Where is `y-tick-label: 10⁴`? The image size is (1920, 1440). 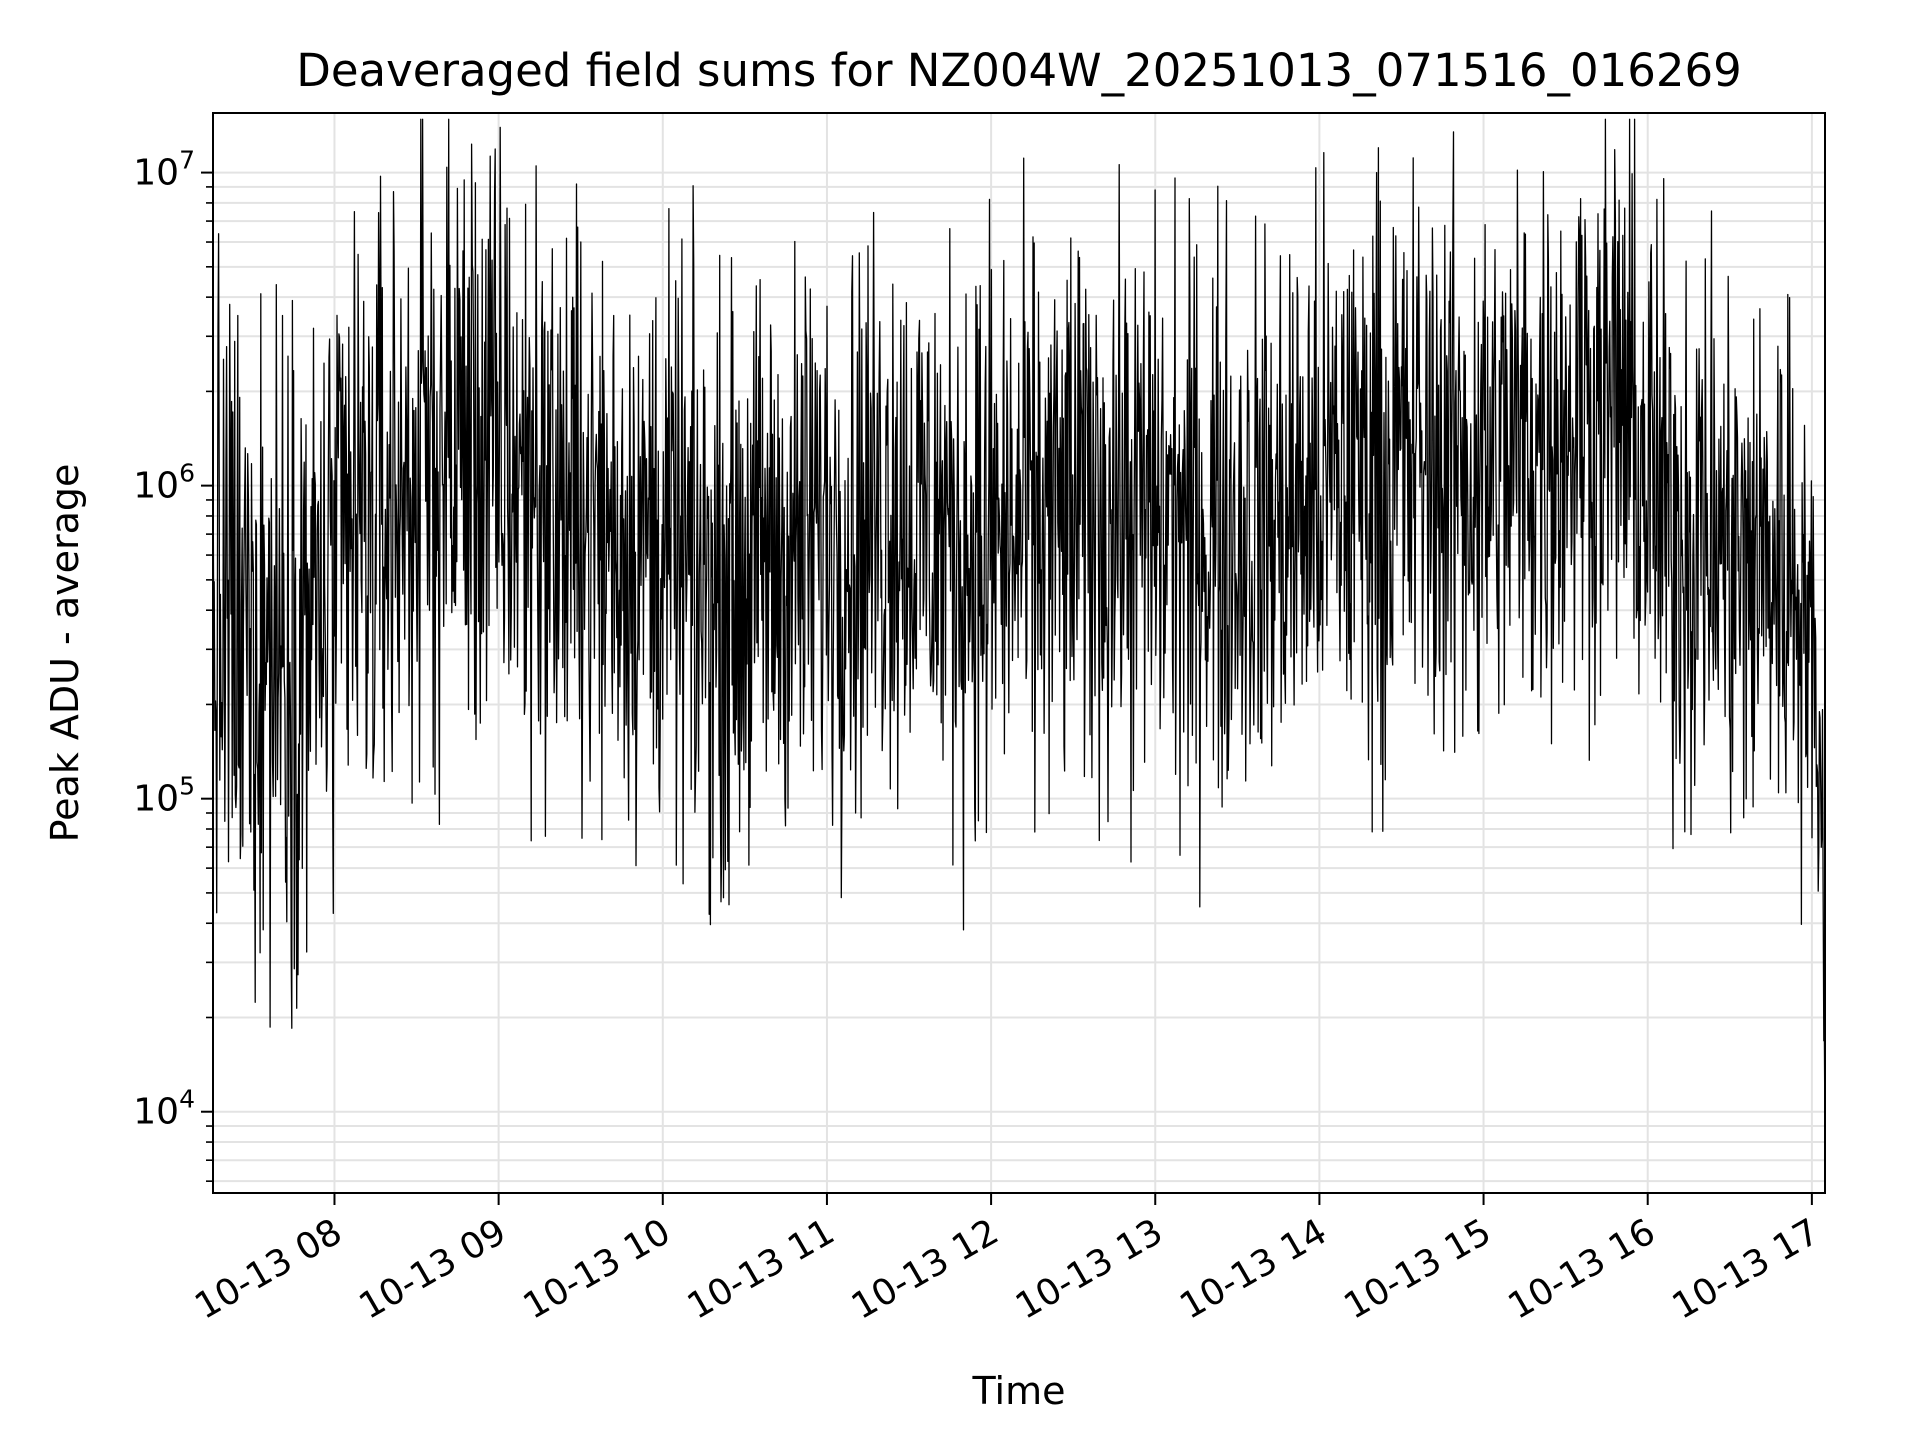 y-tick-label: 10⁴ is located at coordinates (164, 1109).